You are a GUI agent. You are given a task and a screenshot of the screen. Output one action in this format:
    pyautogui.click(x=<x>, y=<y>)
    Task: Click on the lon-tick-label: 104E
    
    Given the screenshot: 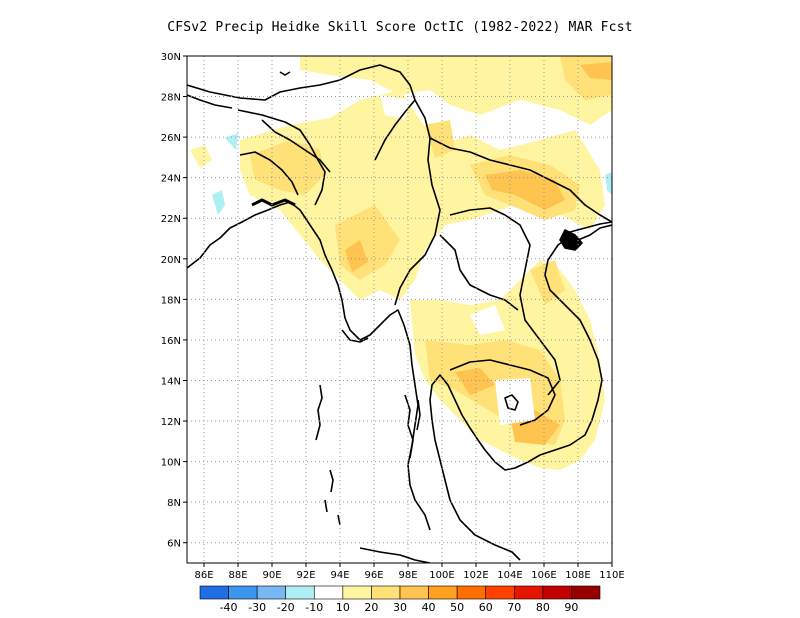 What is the action you would take?
    pyautogui.click(x=509, y=575)
    